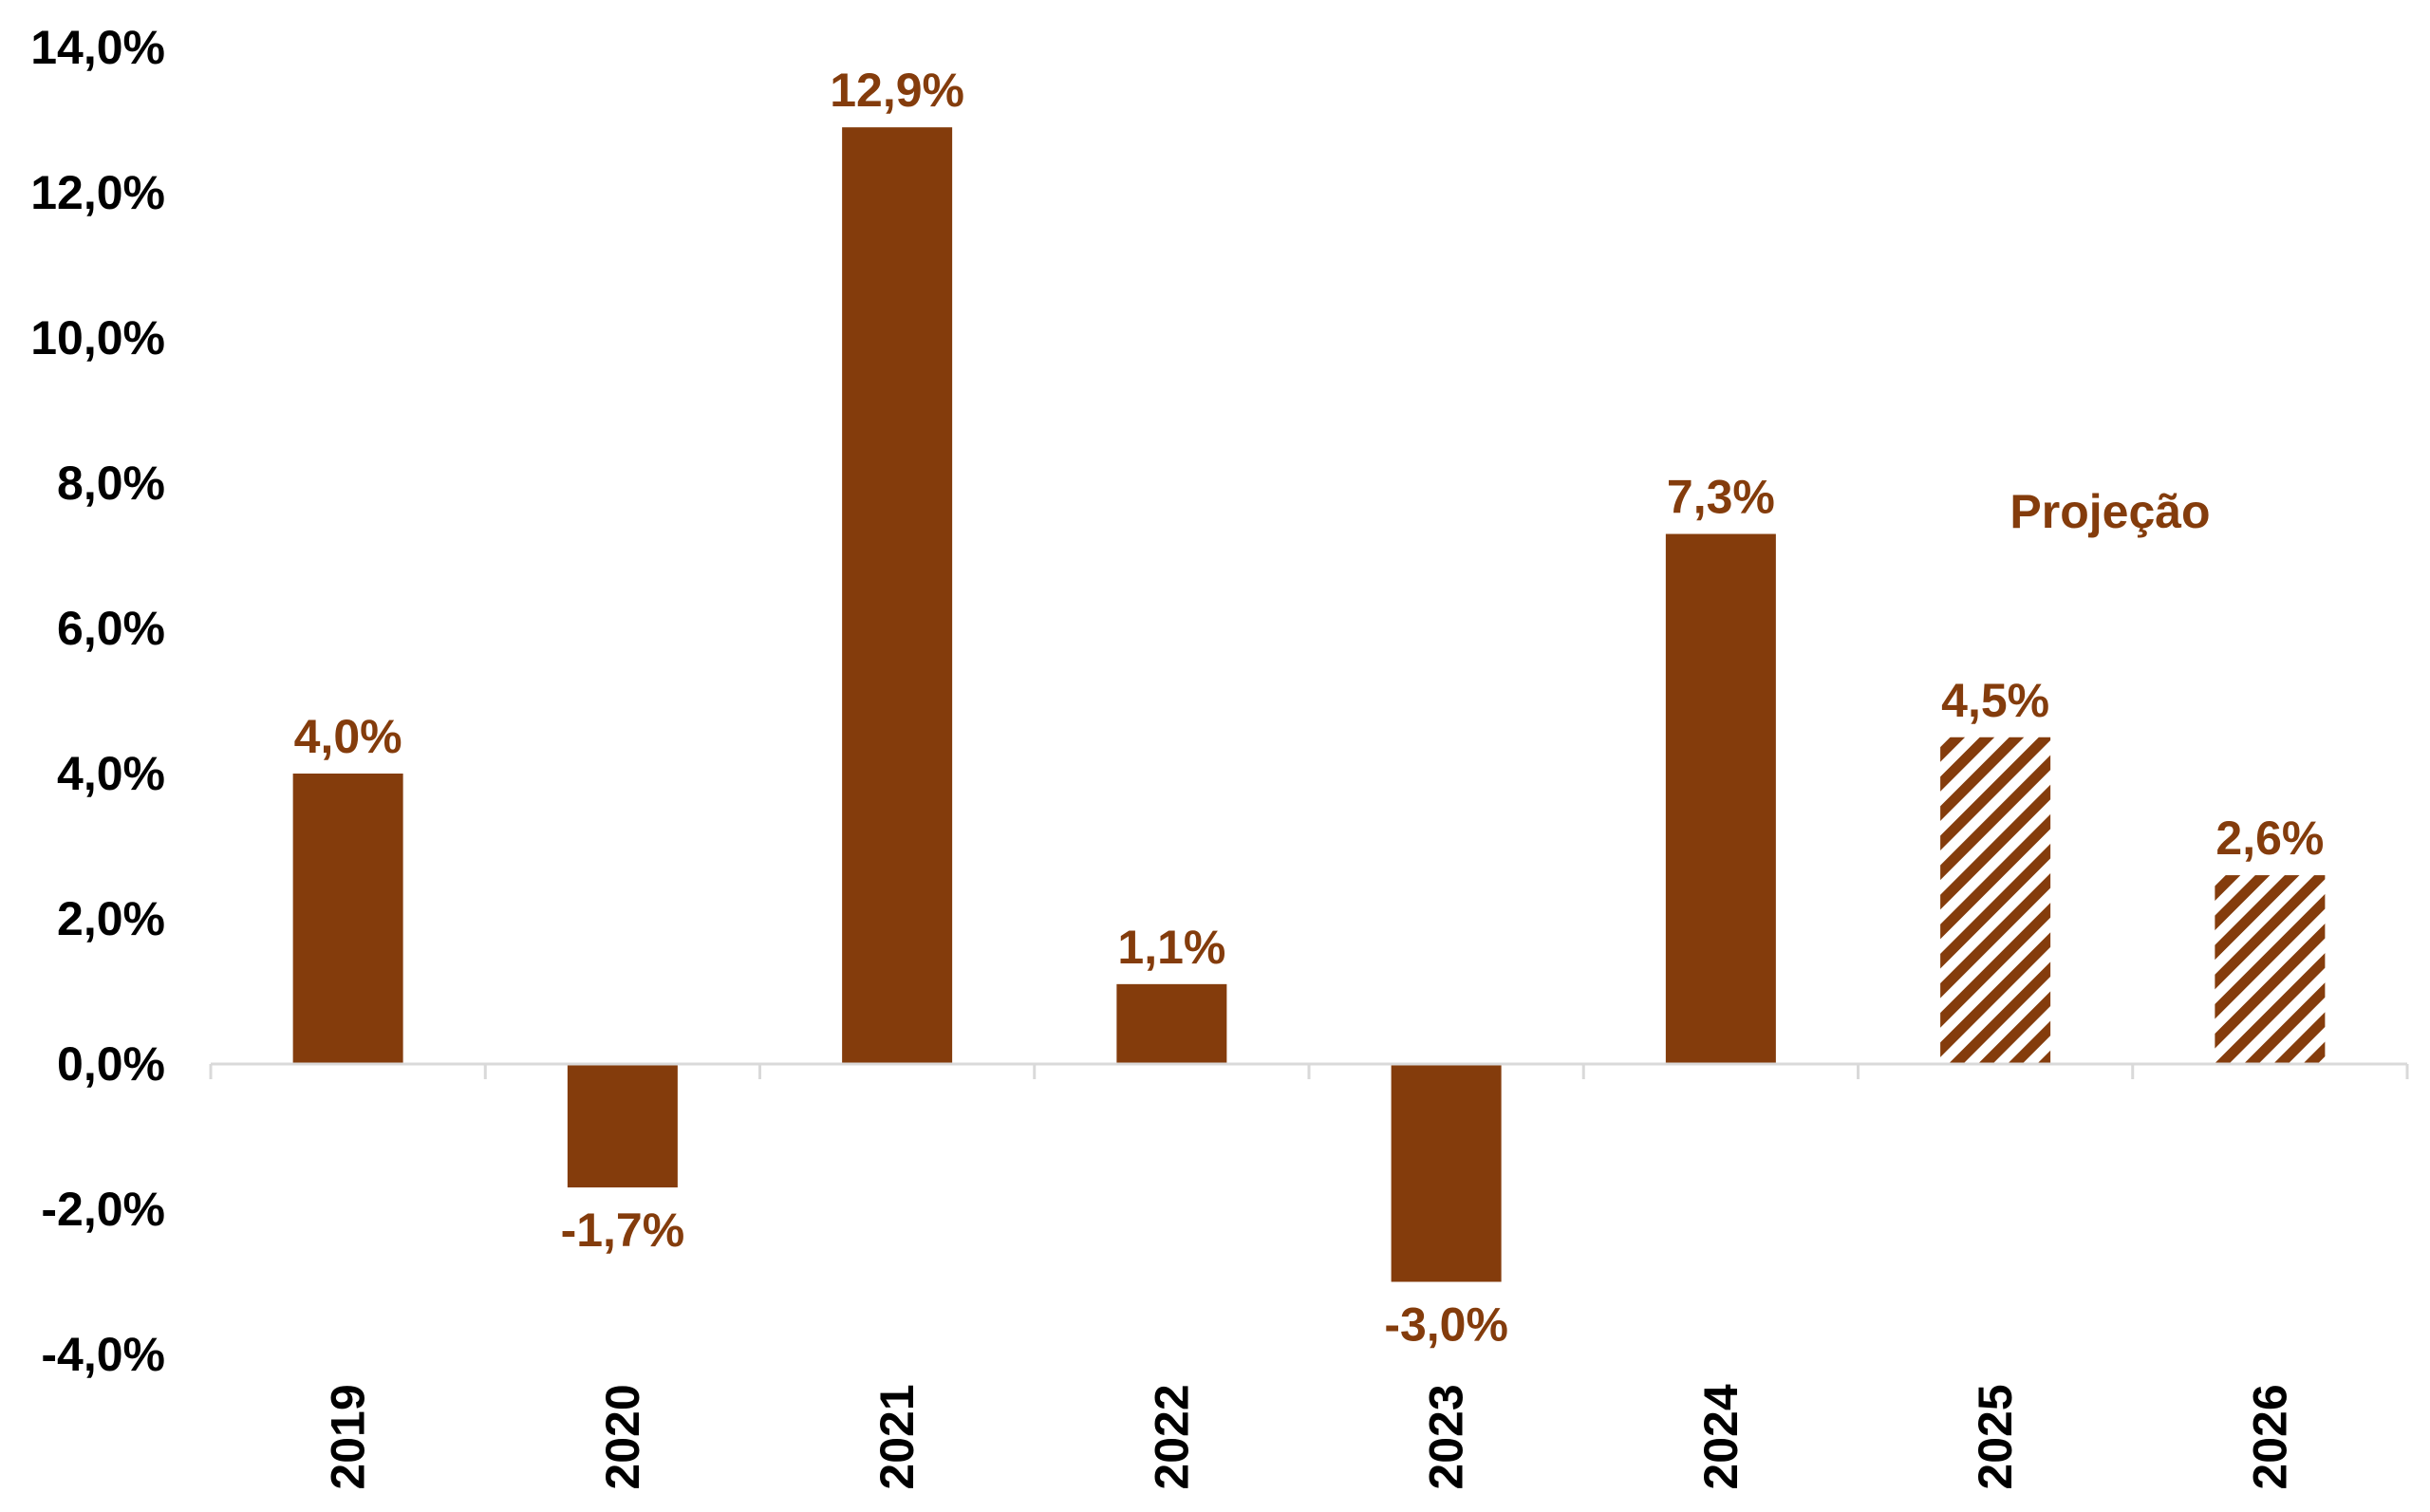  Describe the element at coordinates (111, 483) in the screenshot. I see `y-tick-label: 8,0%` at that location.